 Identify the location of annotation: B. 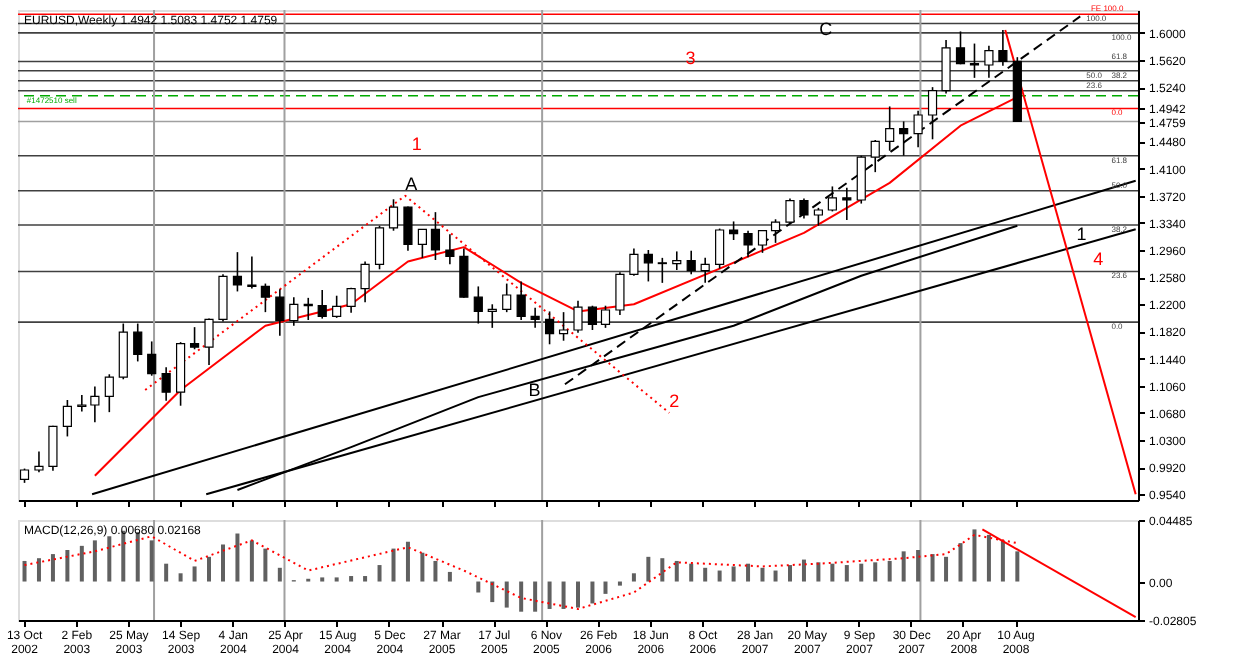
(534, 390).